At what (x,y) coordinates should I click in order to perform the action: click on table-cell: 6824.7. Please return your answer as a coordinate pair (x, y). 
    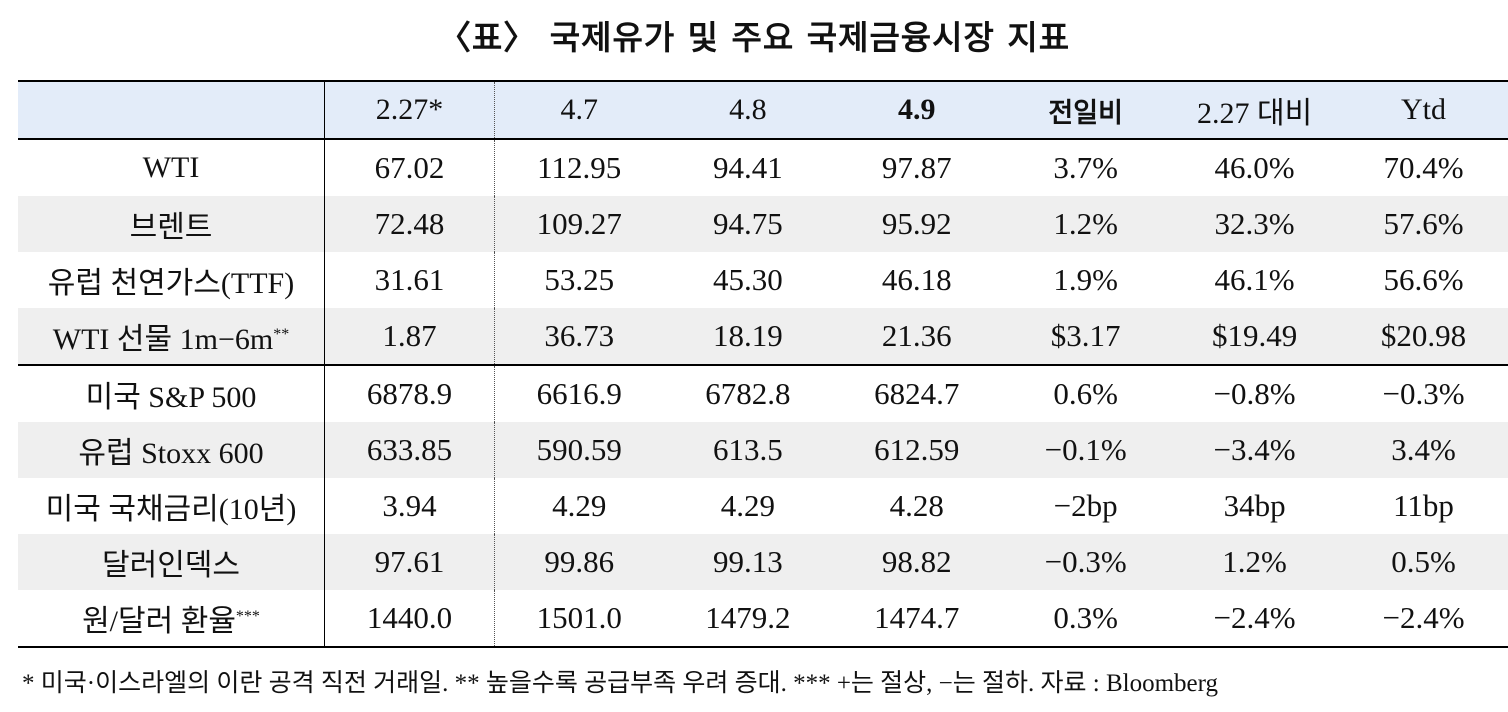
    Looking at the image, I should click on (917, 393).